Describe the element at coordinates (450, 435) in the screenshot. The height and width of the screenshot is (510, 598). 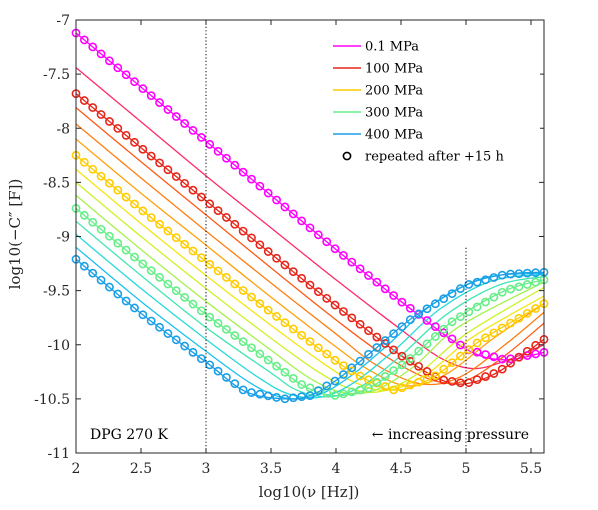
I see `annotation-increasing-pressure: ← increasing pressure` at that location.